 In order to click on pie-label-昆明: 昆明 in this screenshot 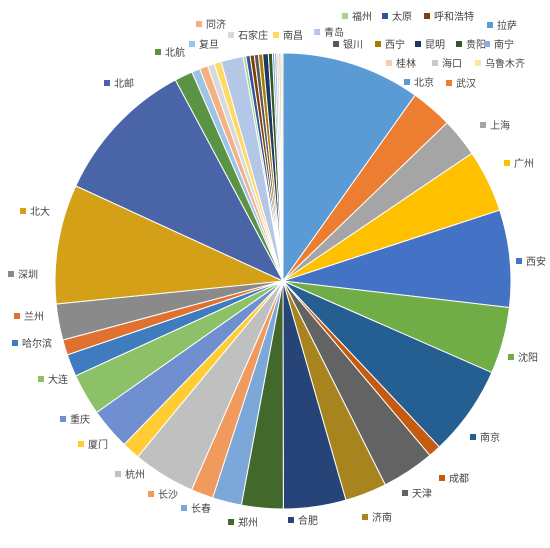, I will do `click(430, 45)`.